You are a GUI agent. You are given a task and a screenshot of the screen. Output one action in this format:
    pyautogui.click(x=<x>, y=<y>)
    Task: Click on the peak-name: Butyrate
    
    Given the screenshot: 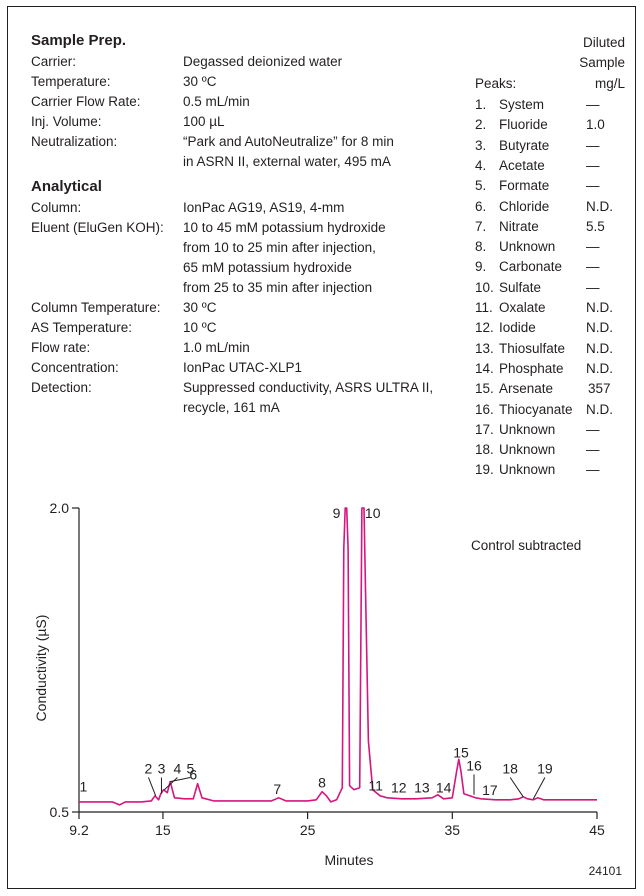 What is the action you would take?
    pyautogui.click(x=524, y=145)
    